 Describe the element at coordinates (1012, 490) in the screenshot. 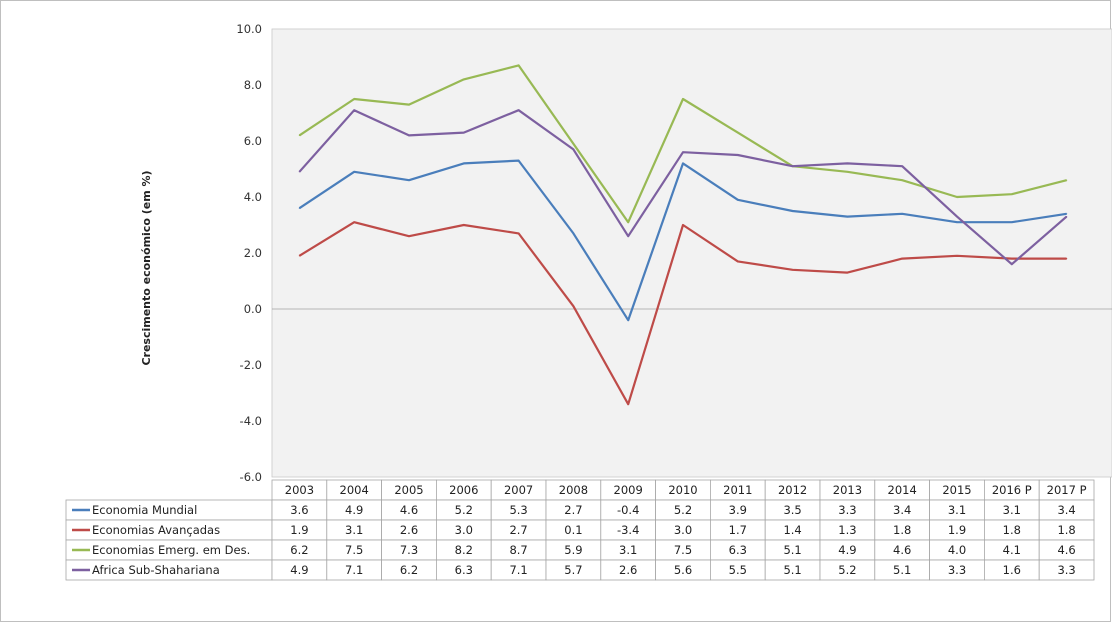

I see `x-tick-label: 2016 P` at that location.